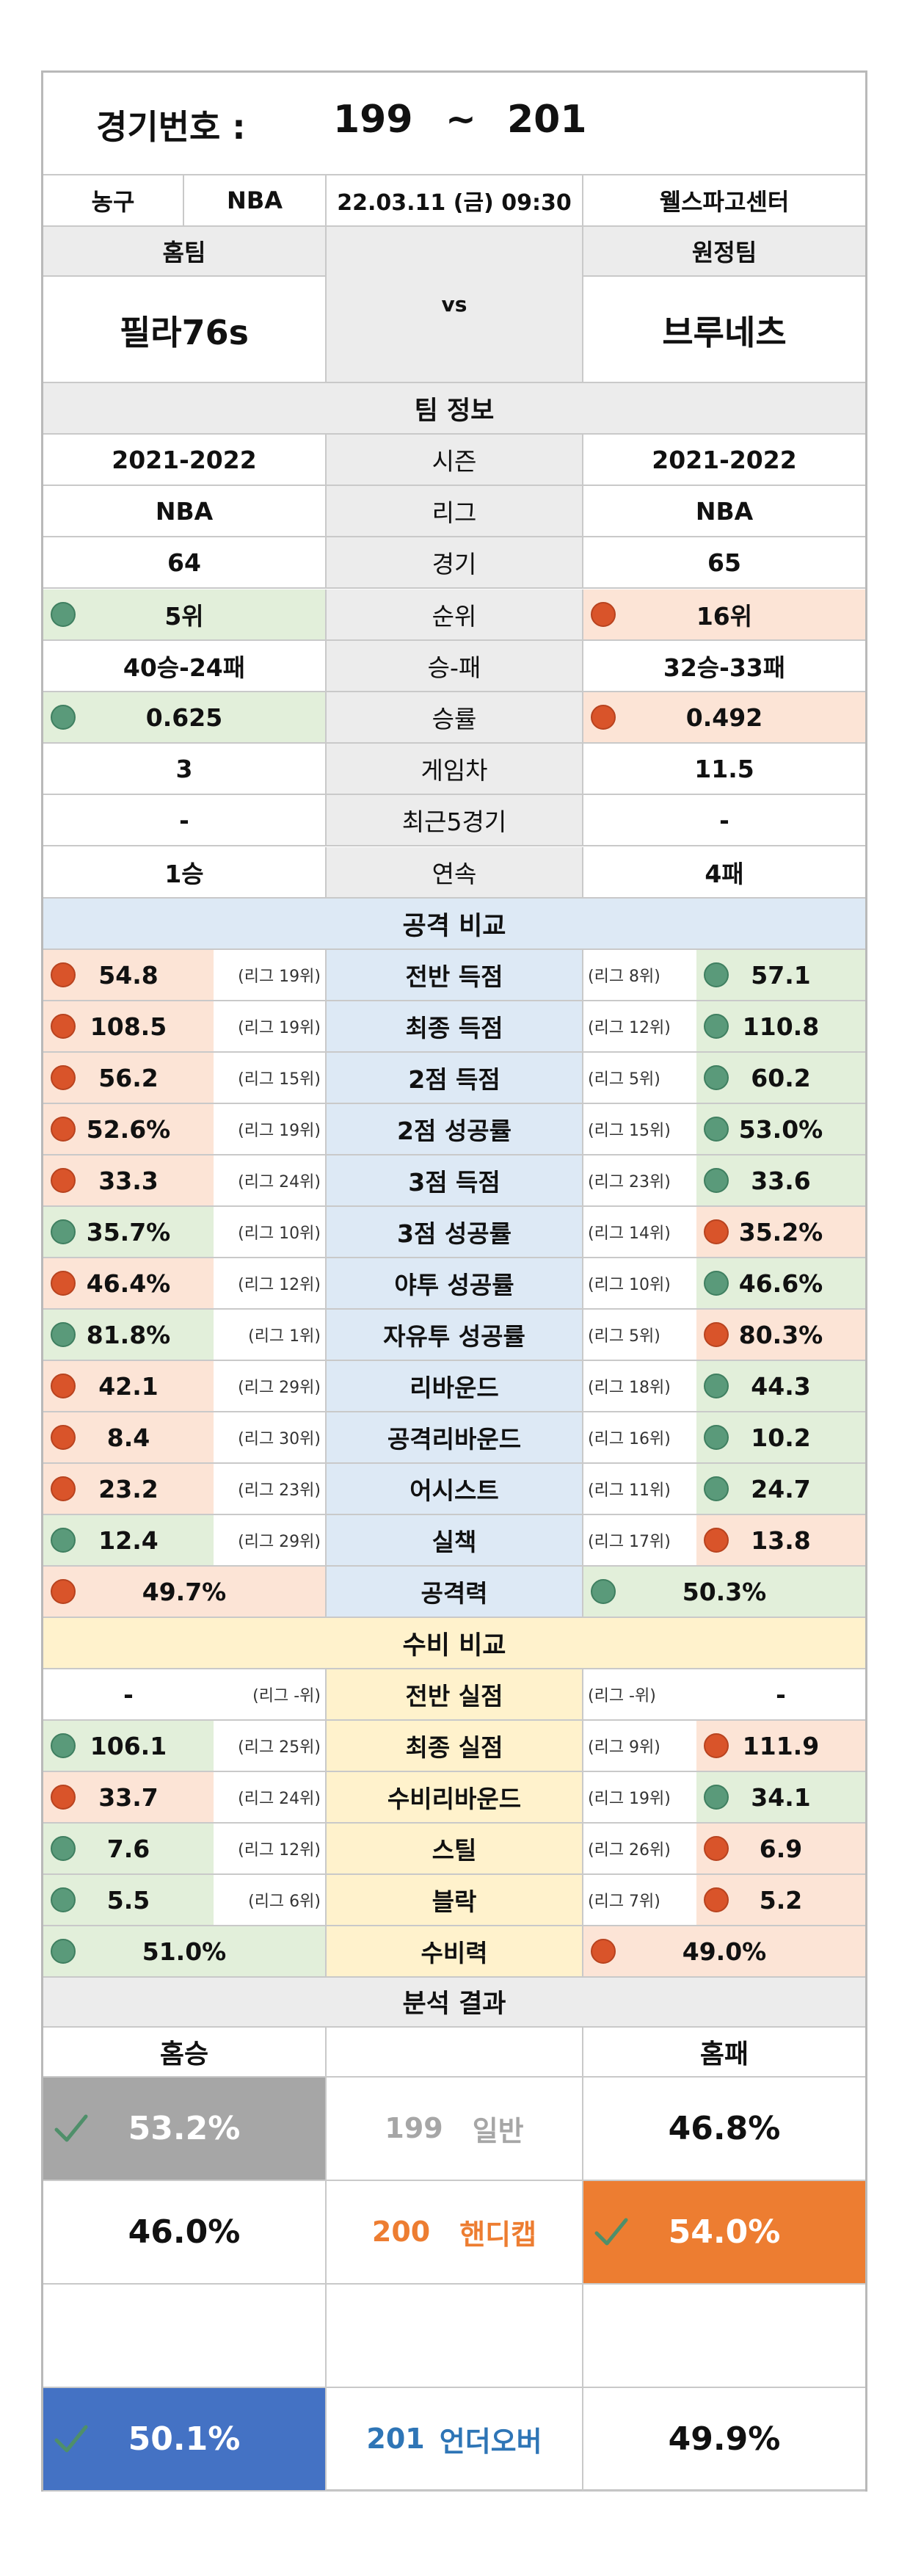 The width and height of the screenshot is (910, 2576). Describe the element at coordinates (455, 1232) in the screenshot. I see `stat-label: 3점 성공률` at that location.